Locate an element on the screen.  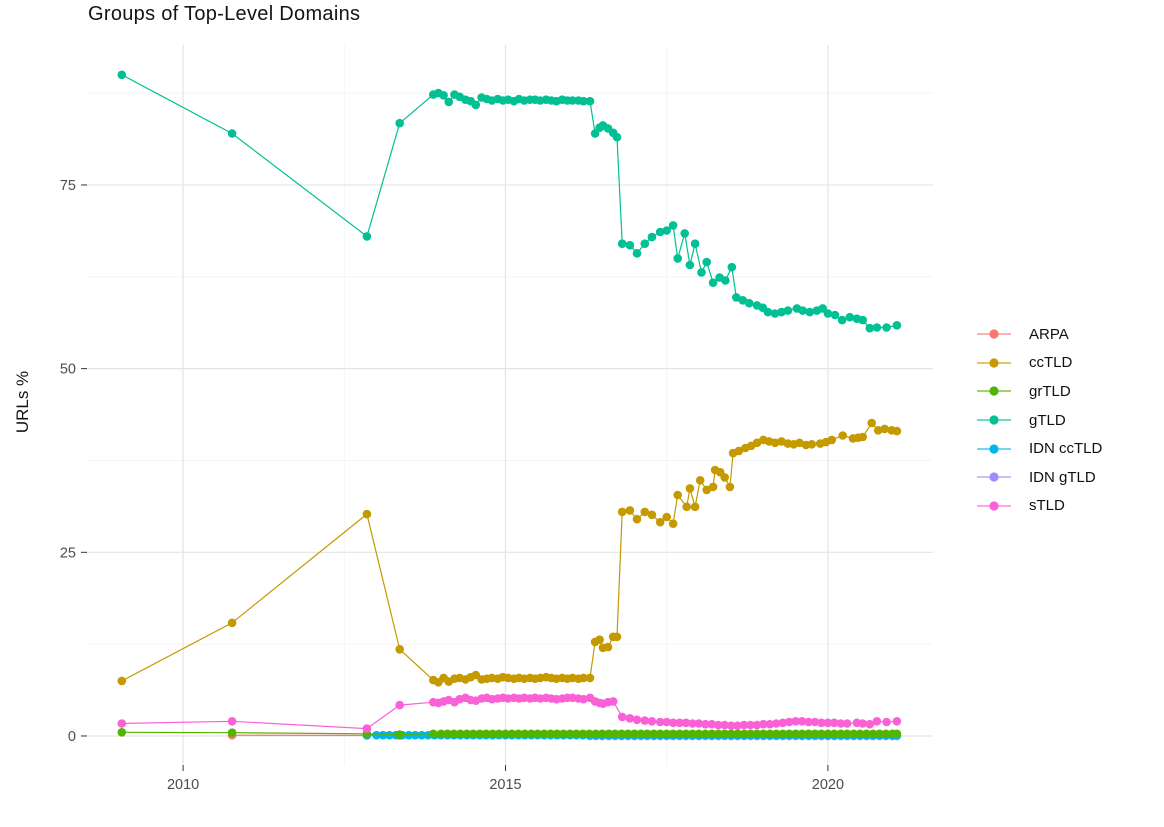
legend-item-label: IDN gTLD is located at coordinates (1062, 477).